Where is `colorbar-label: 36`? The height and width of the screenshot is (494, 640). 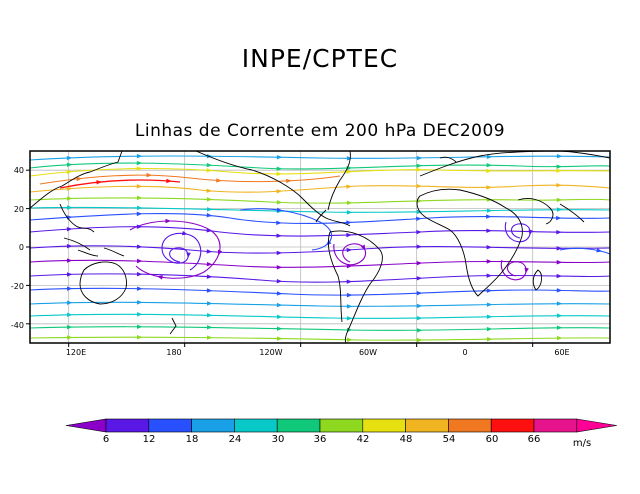 colorbar-label: 36 is located at coordinates (320, 439).